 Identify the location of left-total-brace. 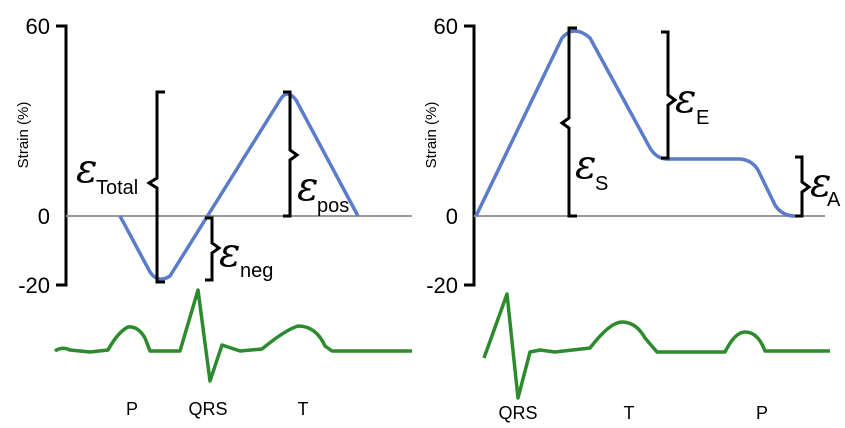
(155, 187).